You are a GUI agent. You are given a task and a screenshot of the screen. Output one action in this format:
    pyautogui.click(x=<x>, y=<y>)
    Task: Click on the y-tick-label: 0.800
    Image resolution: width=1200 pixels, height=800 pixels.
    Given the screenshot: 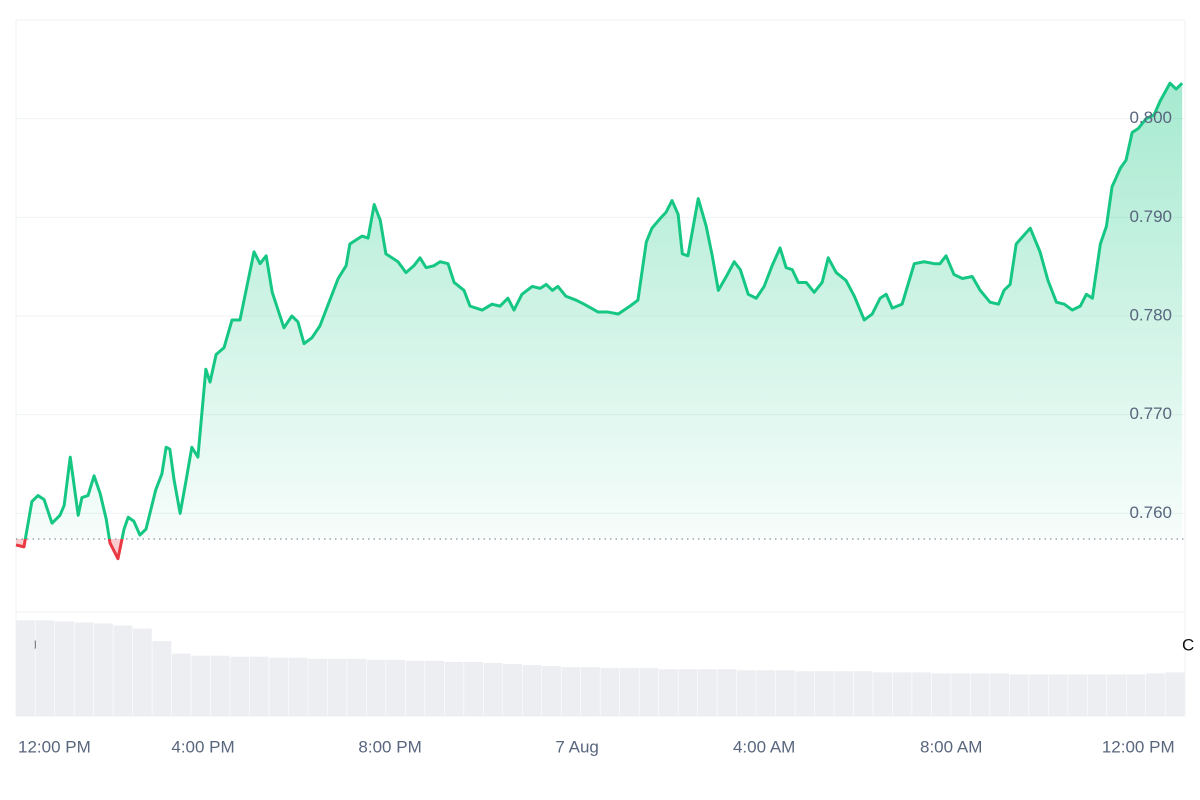 What is the action you would take?
    pyautogui.click(x=1150, y=117)
    